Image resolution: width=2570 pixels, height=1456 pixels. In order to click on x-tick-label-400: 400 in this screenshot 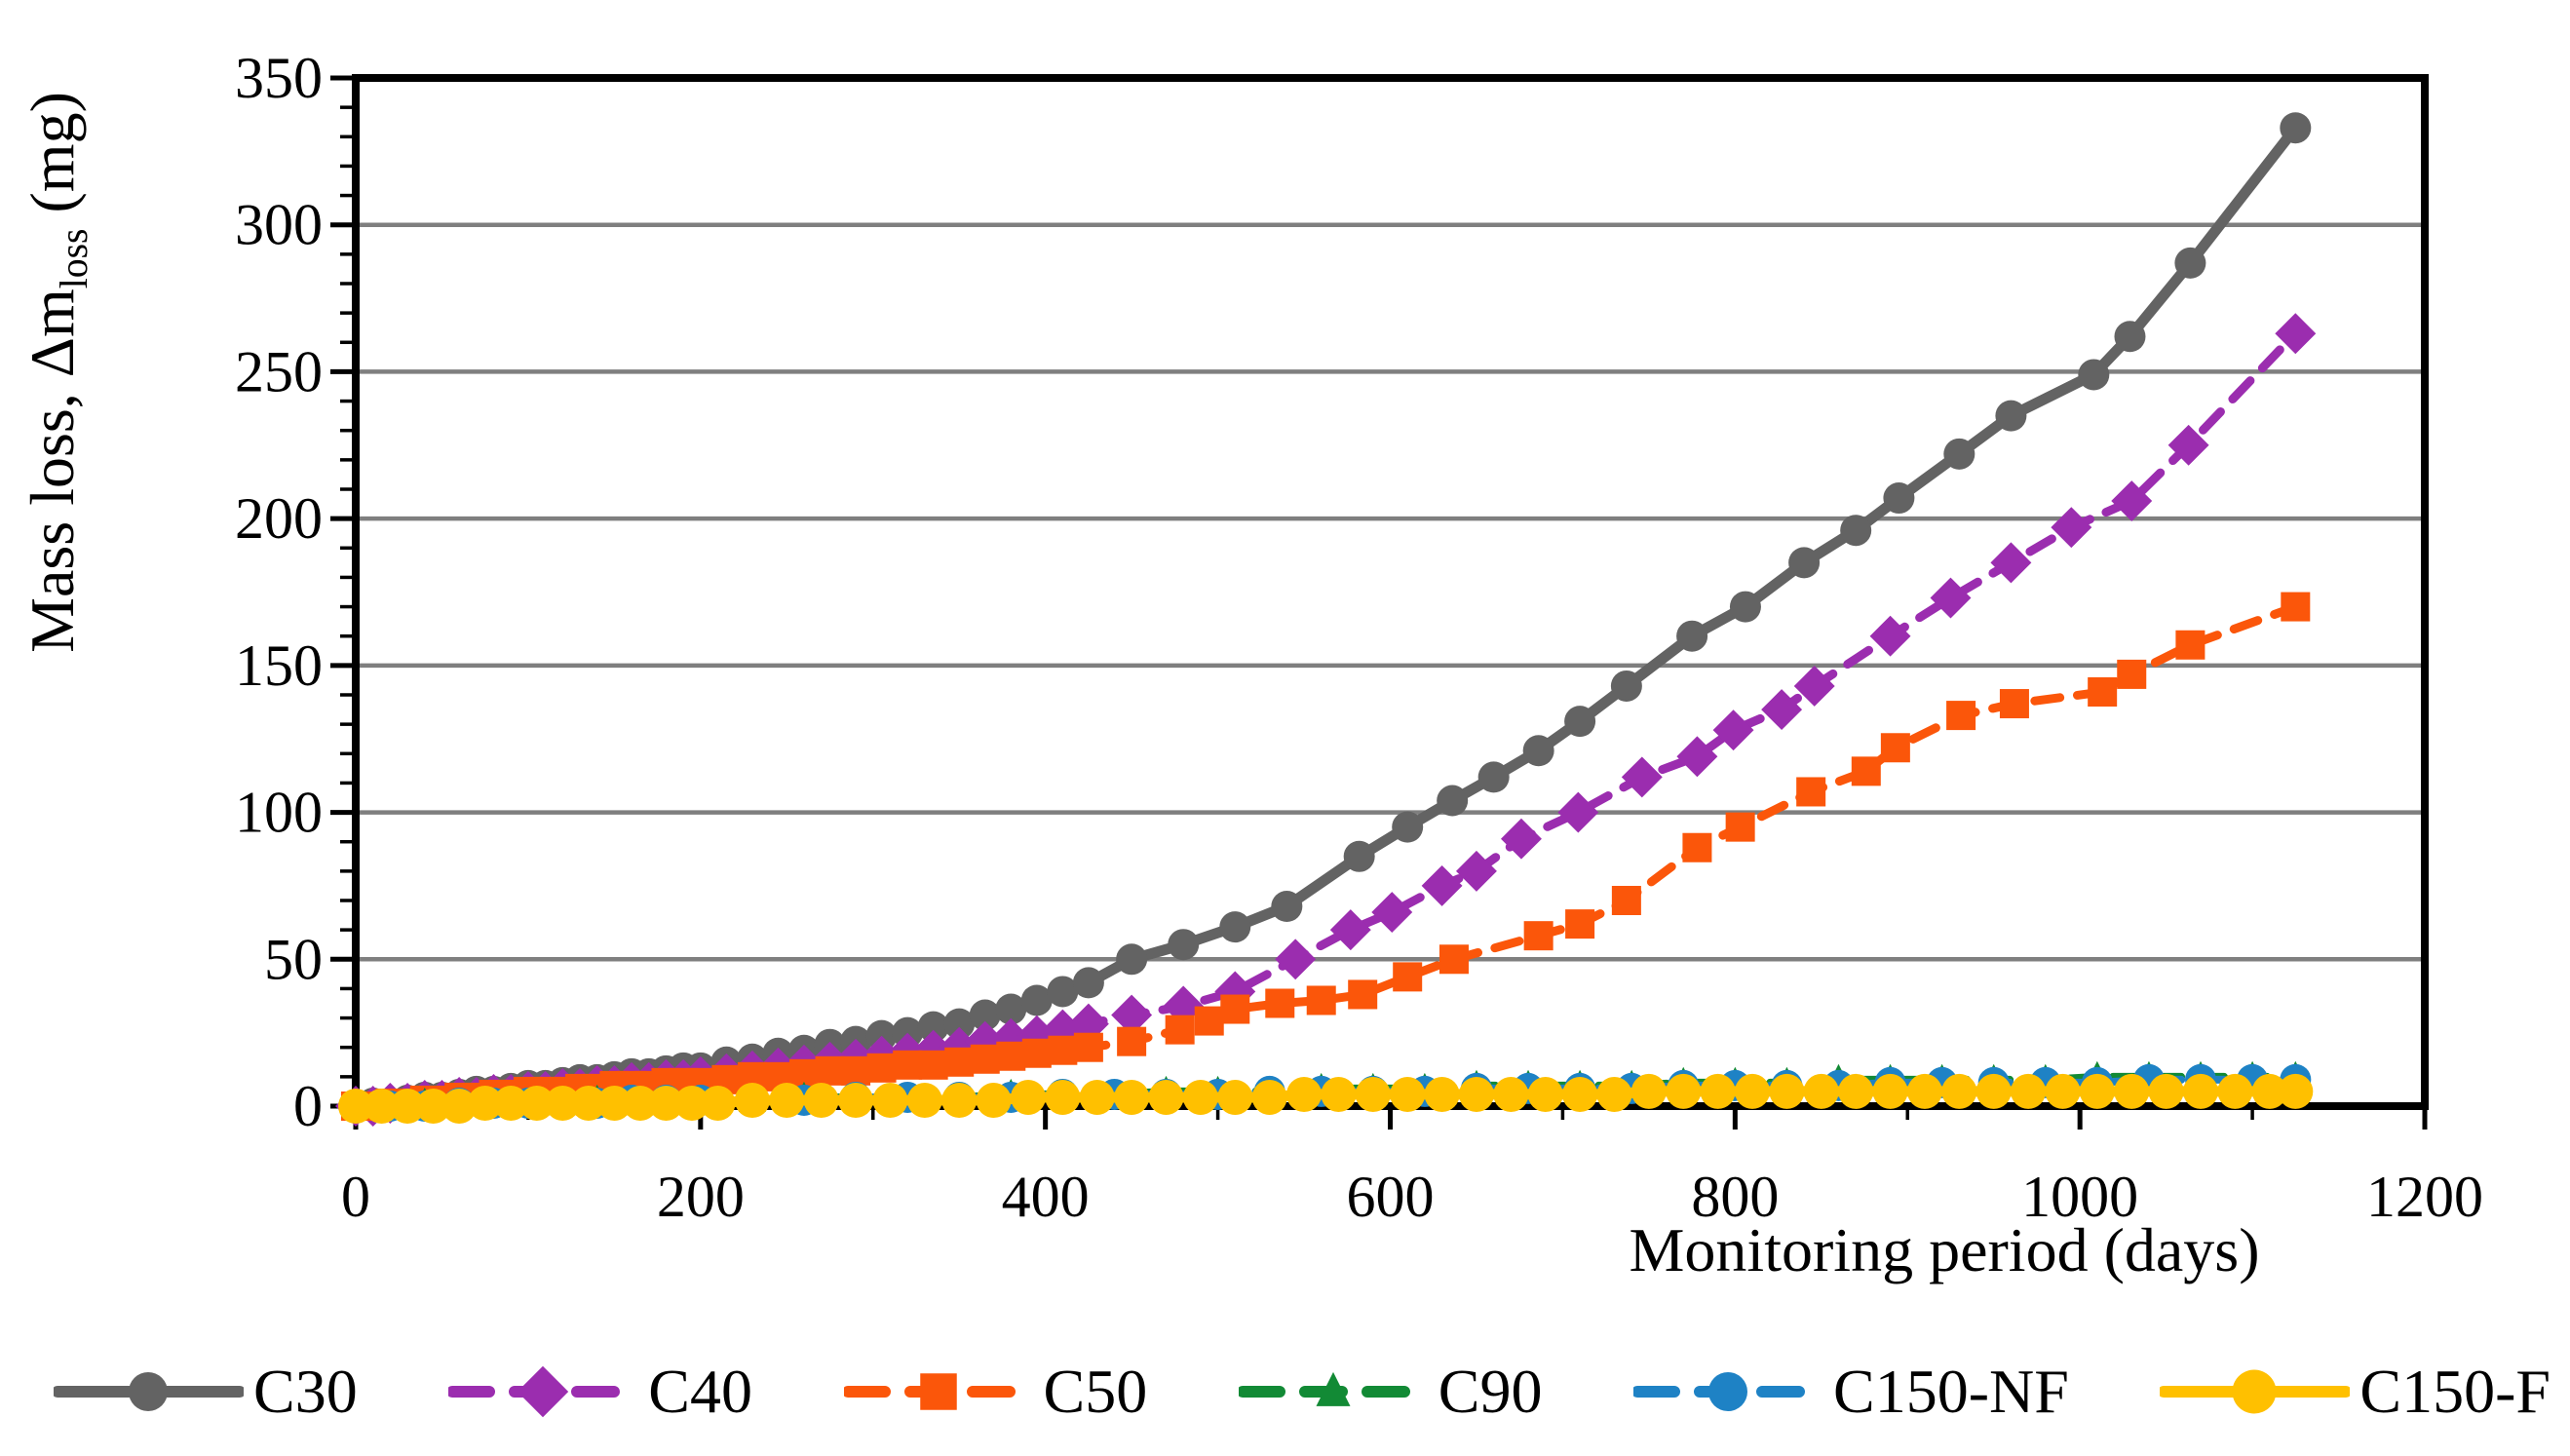, I will do `click(1046, 1197)`.